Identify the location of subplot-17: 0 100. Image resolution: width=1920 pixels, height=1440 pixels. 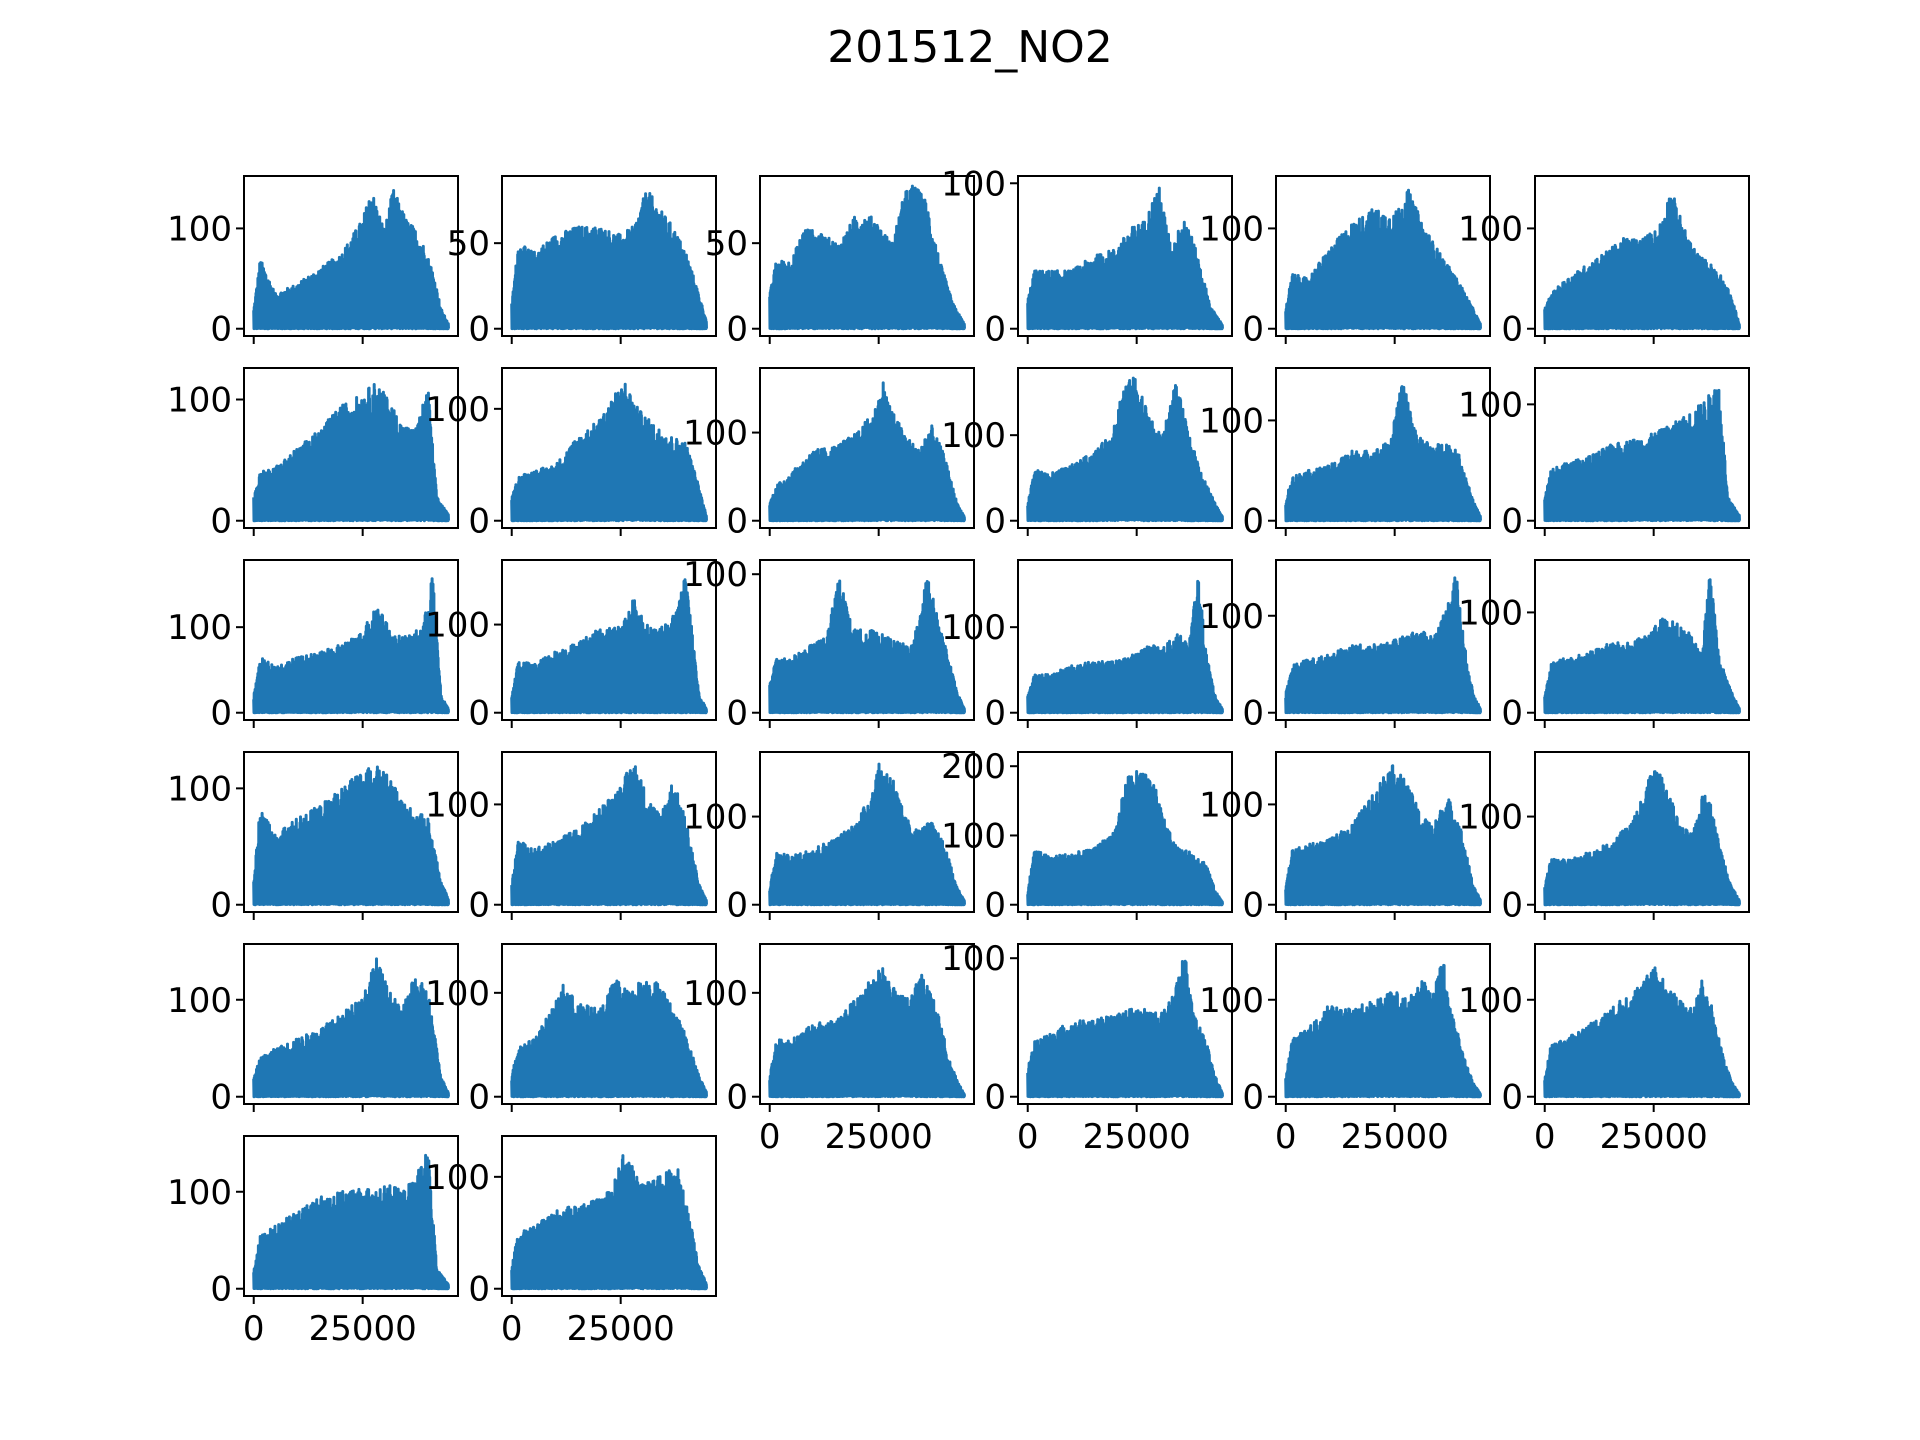
(1345, 646).